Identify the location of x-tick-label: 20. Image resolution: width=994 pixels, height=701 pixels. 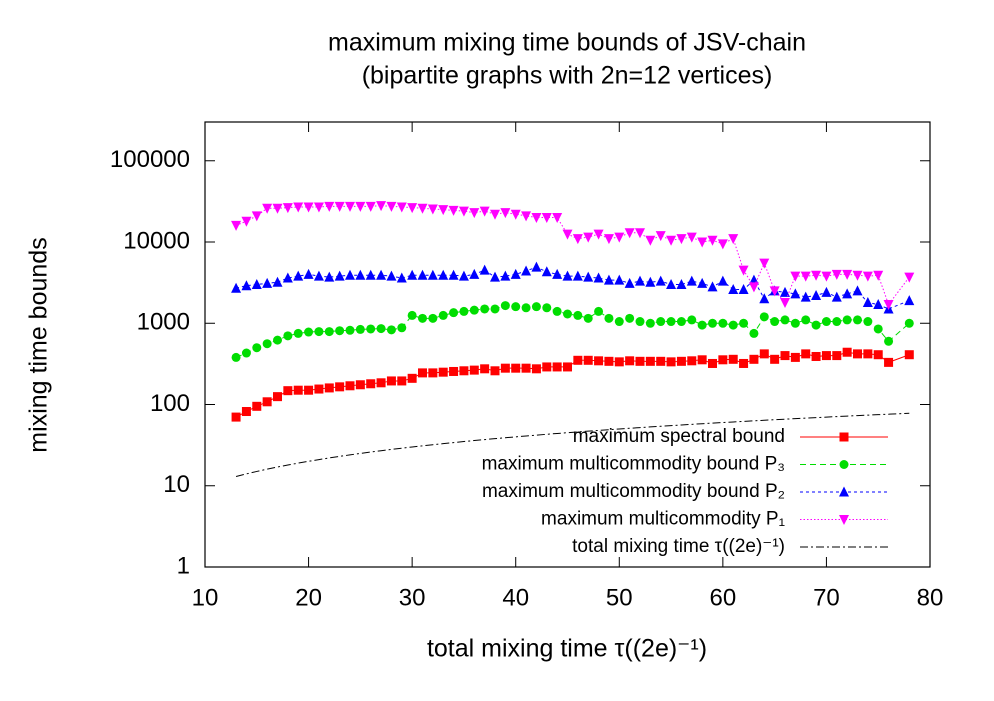
(308, 597).